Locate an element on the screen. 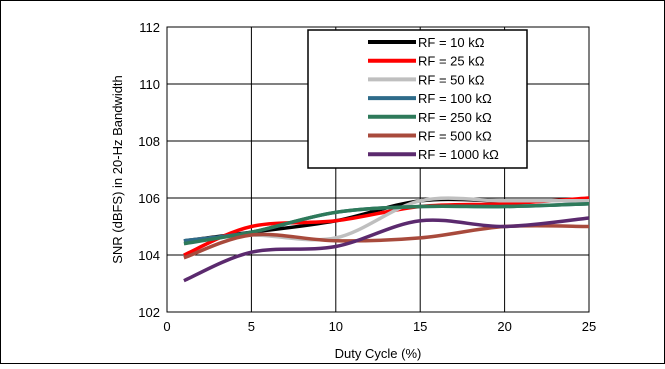 The width and height of the screenshot is (665, 369). series-lines is located at coordinates (386, 239).